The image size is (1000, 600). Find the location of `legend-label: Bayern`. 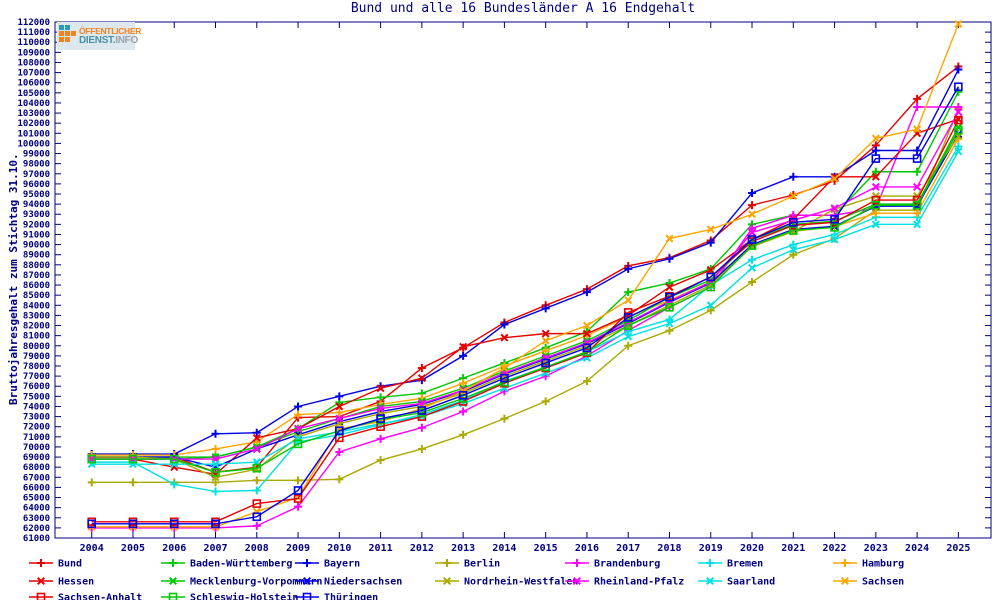

legend-label: Bayern is located at coordinates (342, 564).